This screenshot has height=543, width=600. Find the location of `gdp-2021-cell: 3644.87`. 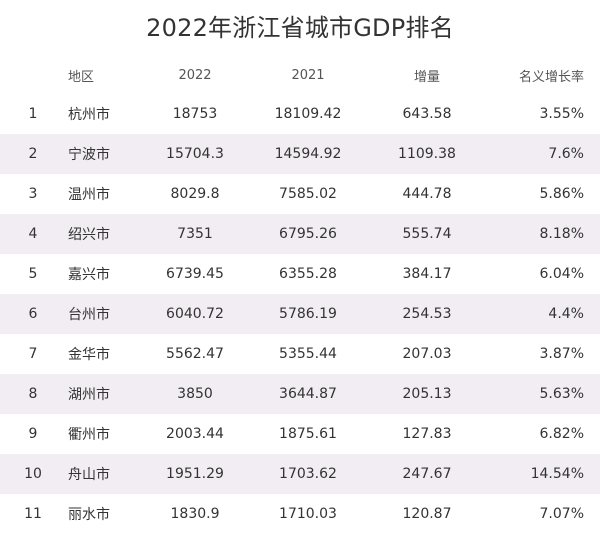

gdp-2021-cell: 3644.87 is located at coordinates (308, 394).